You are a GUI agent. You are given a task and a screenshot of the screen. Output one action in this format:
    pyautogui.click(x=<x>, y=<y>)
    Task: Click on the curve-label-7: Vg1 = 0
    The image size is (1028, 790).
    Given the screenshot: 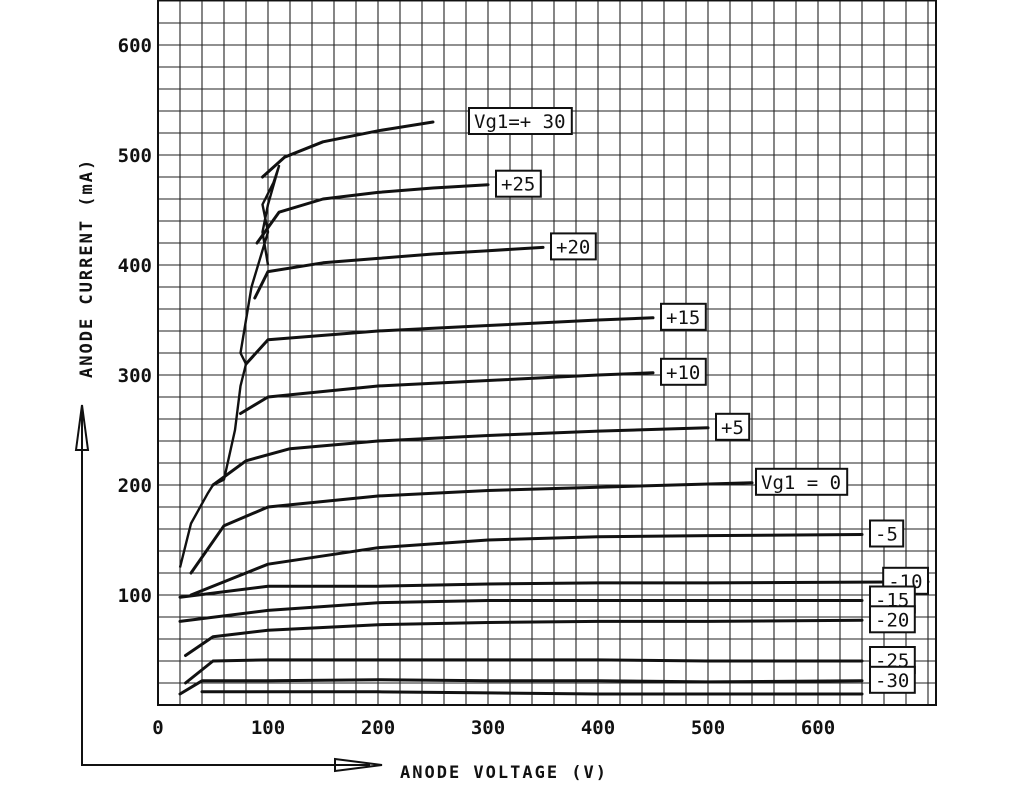 What is the action you would take?
    pyautogui.click(x=802, y=481)
    